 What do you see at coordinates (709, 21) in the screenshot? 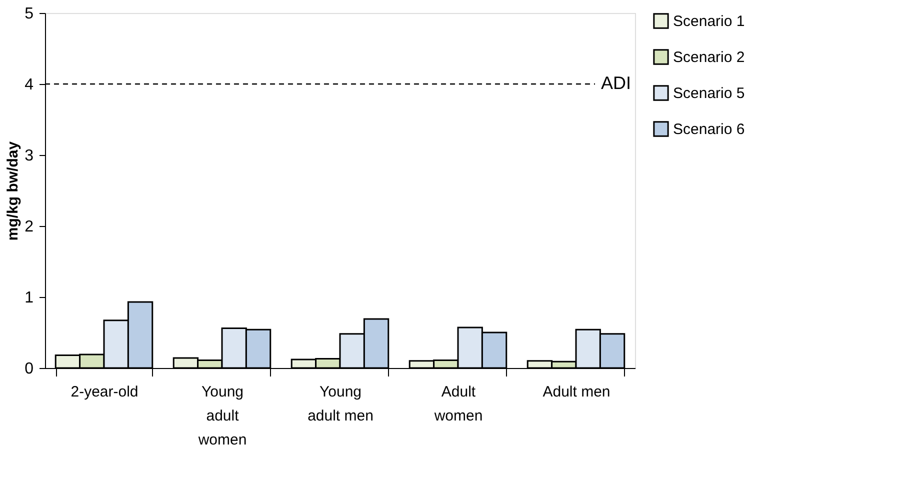
I see `legend-label: Scenario 1` at bounding box center [709, 21].